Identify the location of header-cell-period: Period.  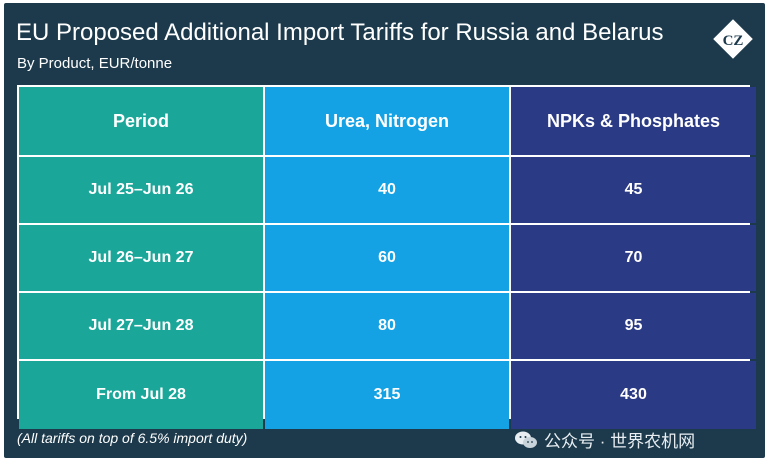
(141, 121).